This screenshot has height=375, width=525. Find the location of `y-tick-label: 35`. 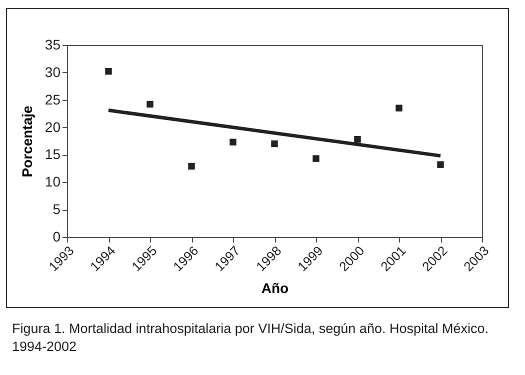

y-tick-label: 35 is located at coordinates (52, 44).